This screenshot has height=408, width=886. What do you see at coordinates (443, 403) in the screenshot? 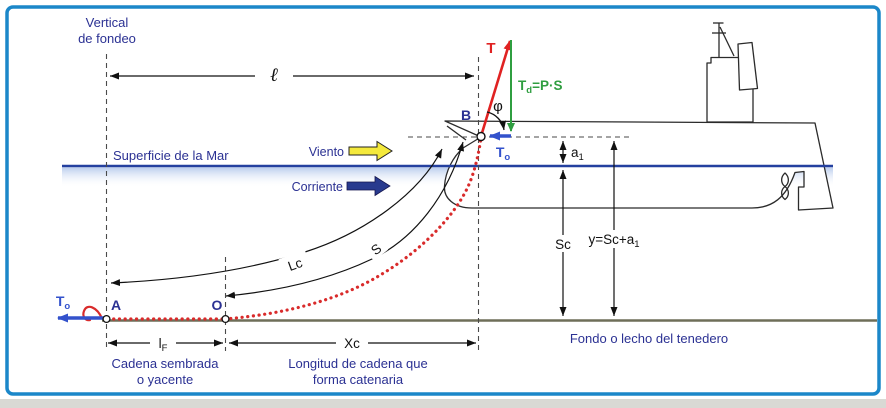
I see `bottom-shadow` at bounding box center [443, 403].